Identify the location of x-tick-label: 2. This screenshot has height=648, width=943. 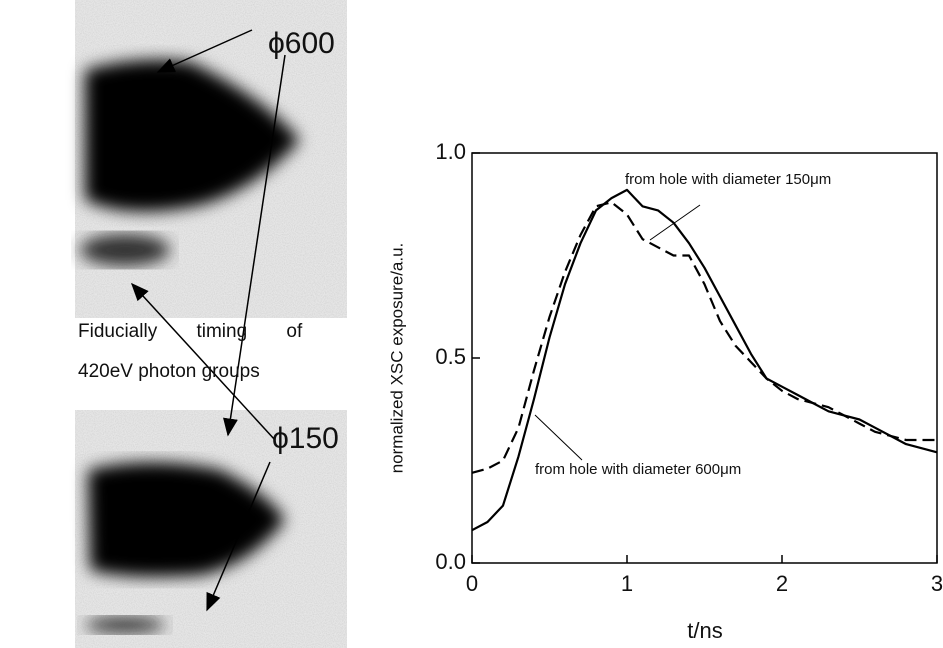
(782, 583).